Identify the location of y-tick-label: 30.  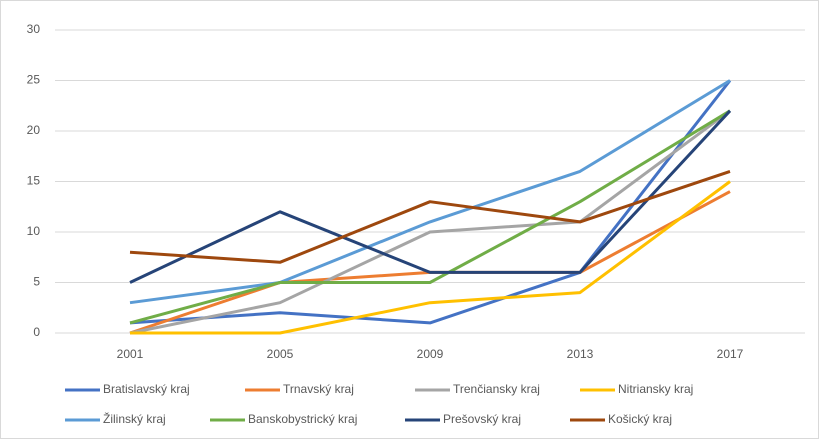
(34, 29).